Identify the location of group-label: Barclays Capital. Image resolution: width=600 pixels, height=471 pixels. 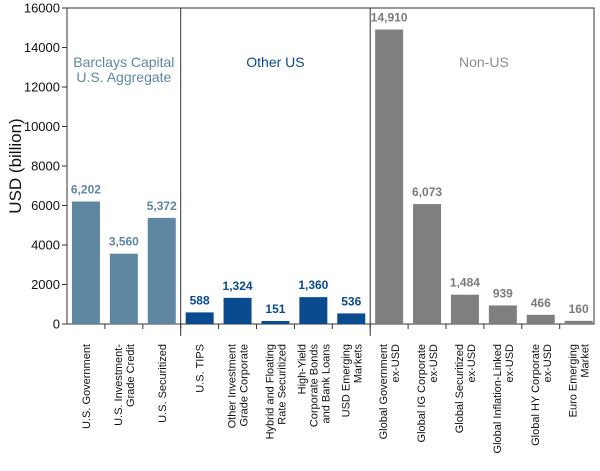
(123, 62).